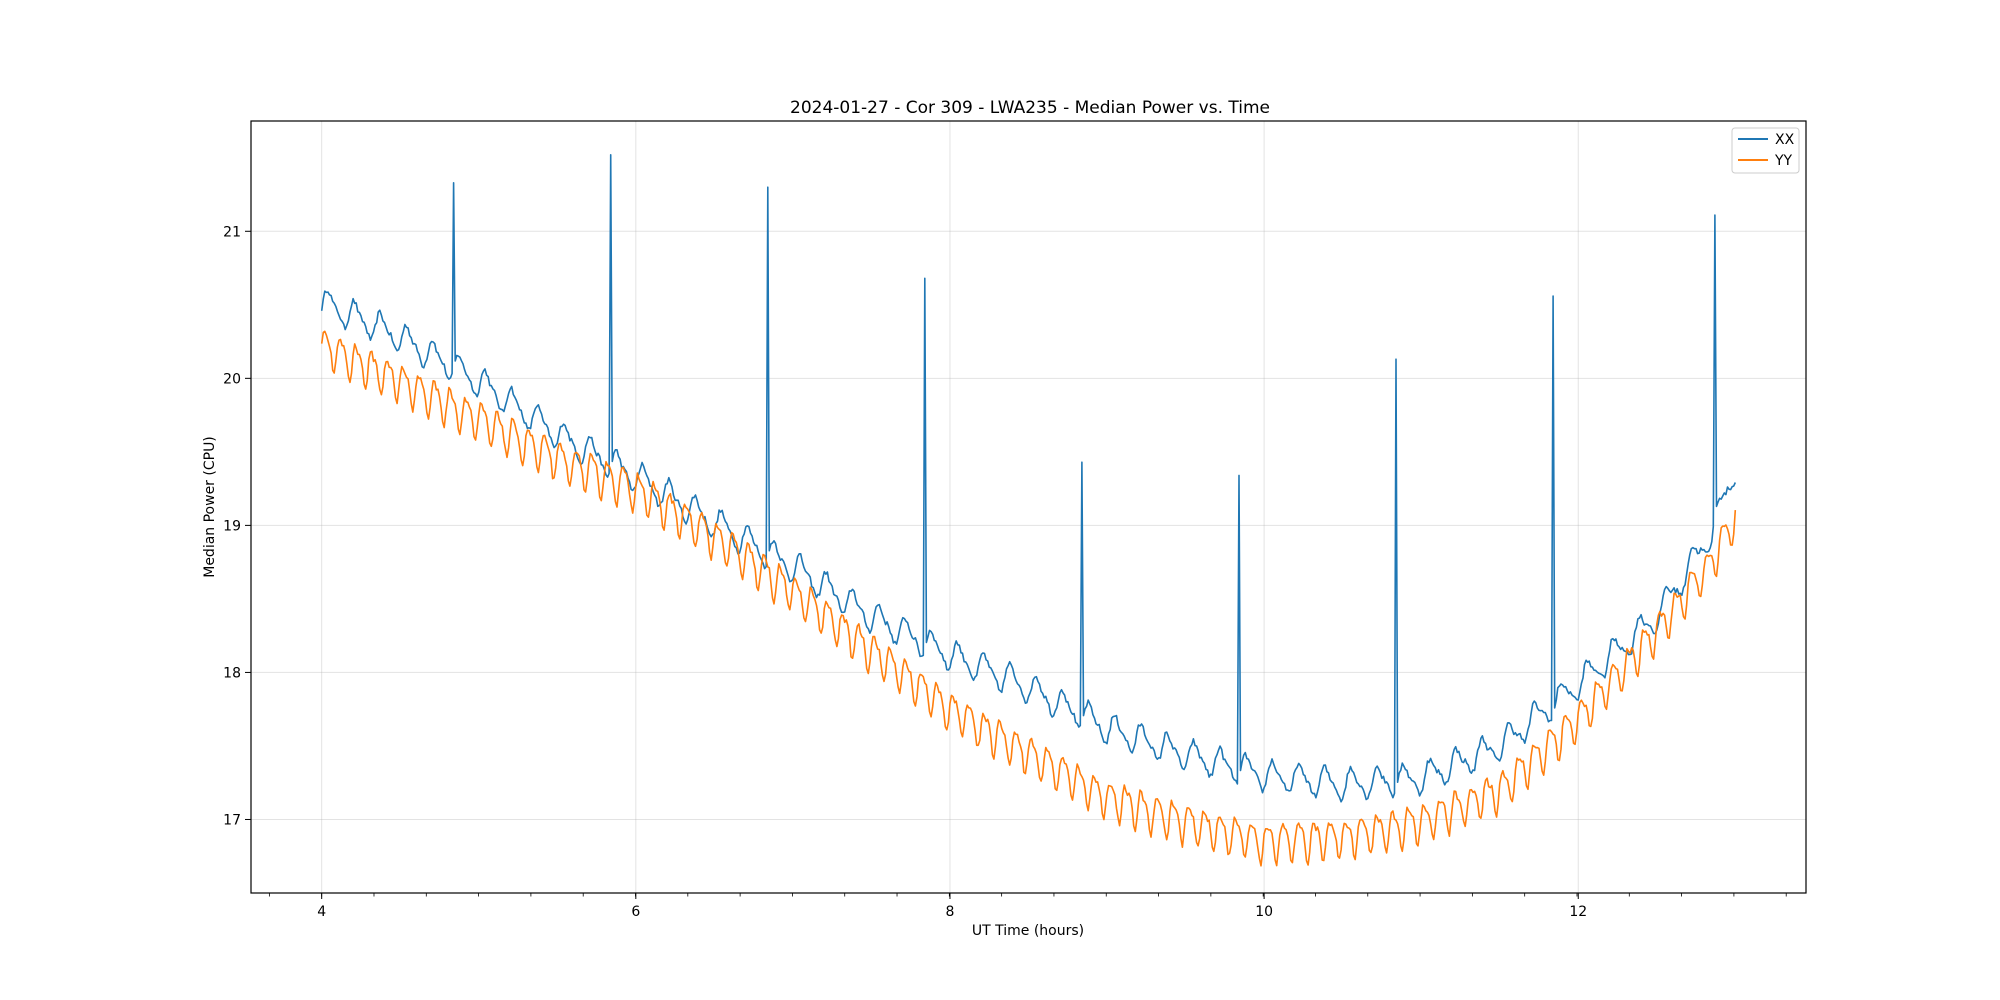 The height and width of the screenshot is (1000, 2000). What do you see at coordinates (321, 912) in the screenshot?
I see `x-tick-label: 4` at bounding box center [321, 912].